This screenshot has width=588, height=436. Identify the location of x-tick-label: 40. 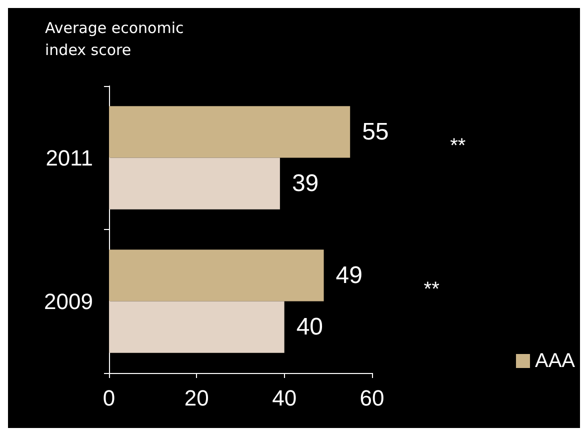
(284, 398).